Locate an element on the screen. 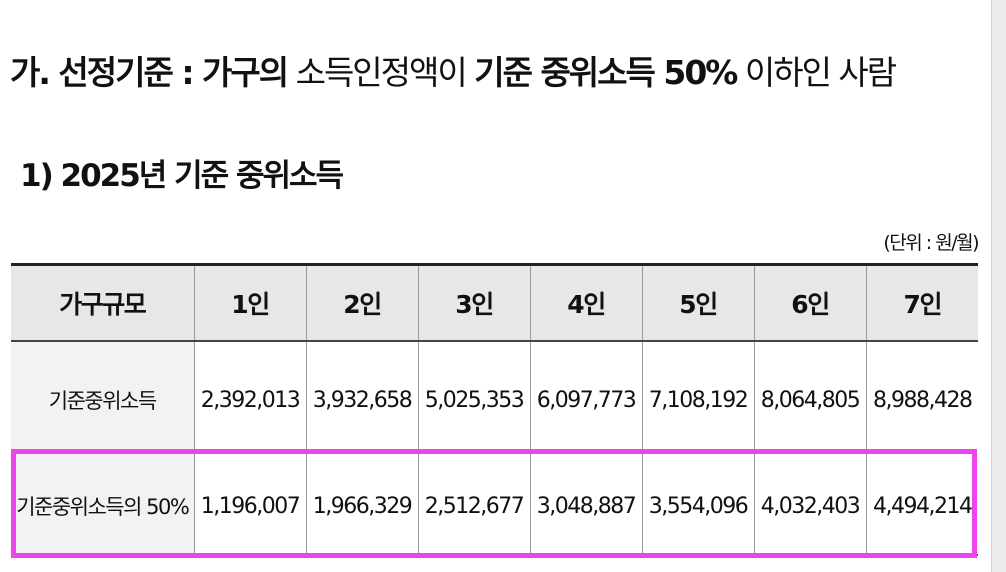 This screenshot has height=572, width=1006. header-col-3: 3인 is located at coordinates (474, 302).